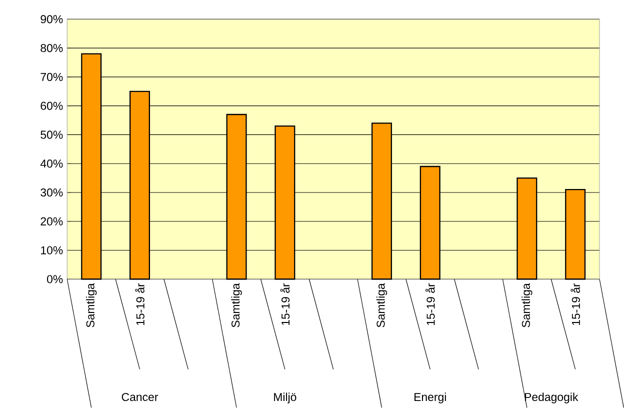  Describe the element at coordinates (551, 398) in the screenshot. I see `text: Pedagogik` at that location.